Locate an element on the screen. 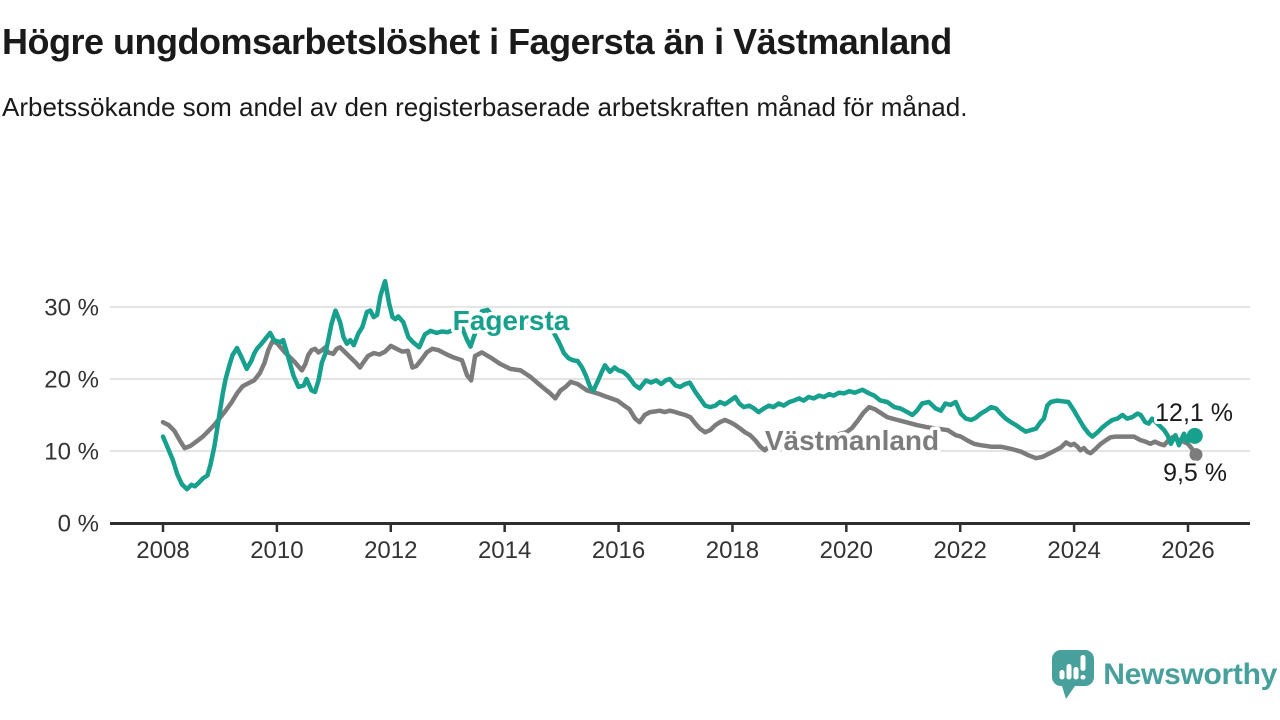 This screenshot has width=1280, height=720. x-tick-label-2012: 2012 is located at coordinates (390, 550).